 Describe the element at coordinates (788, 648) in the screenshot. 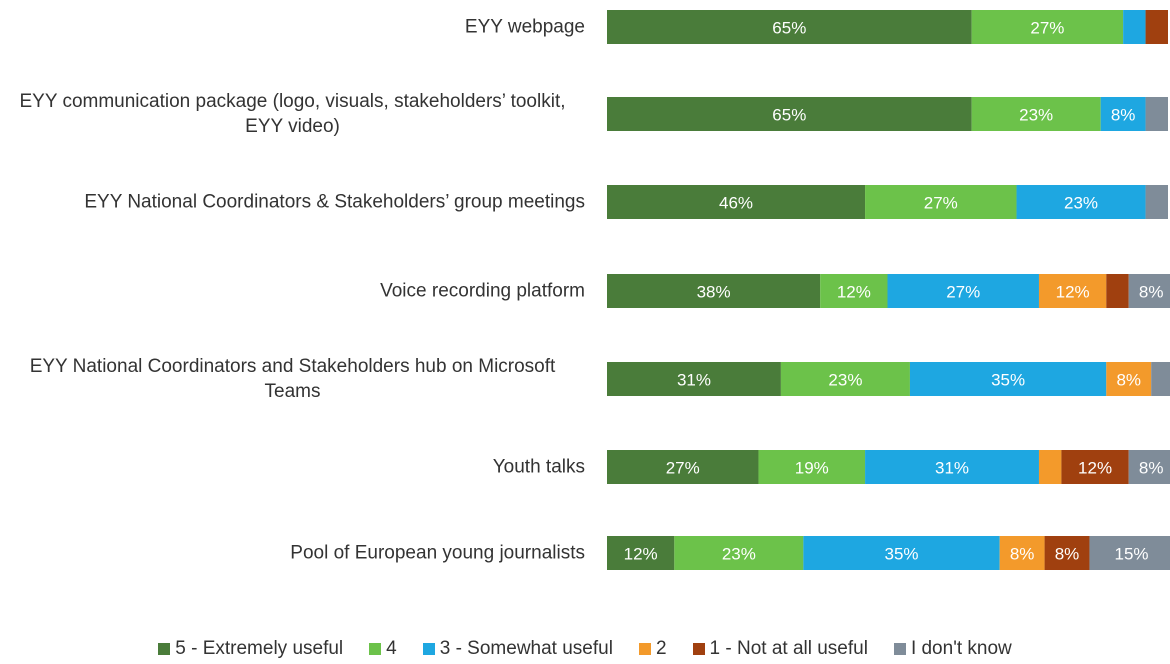

I see `legend-label: 1 - Not at all useful` at that location.